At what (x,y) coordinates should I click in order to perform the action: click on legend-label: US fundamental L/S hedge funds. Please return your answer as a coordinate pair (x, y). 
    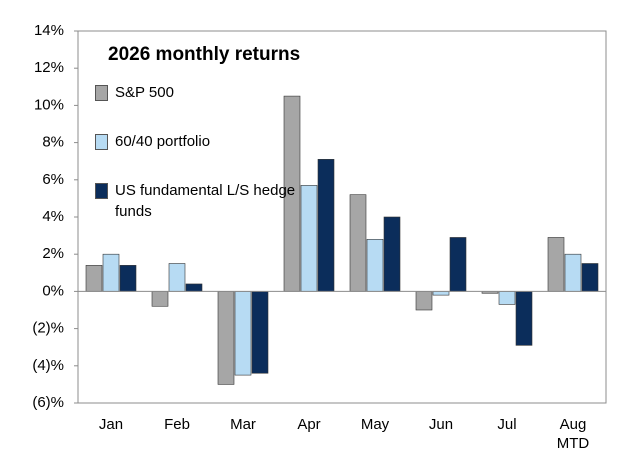
    Looking at the image, I should click on (205, 201).